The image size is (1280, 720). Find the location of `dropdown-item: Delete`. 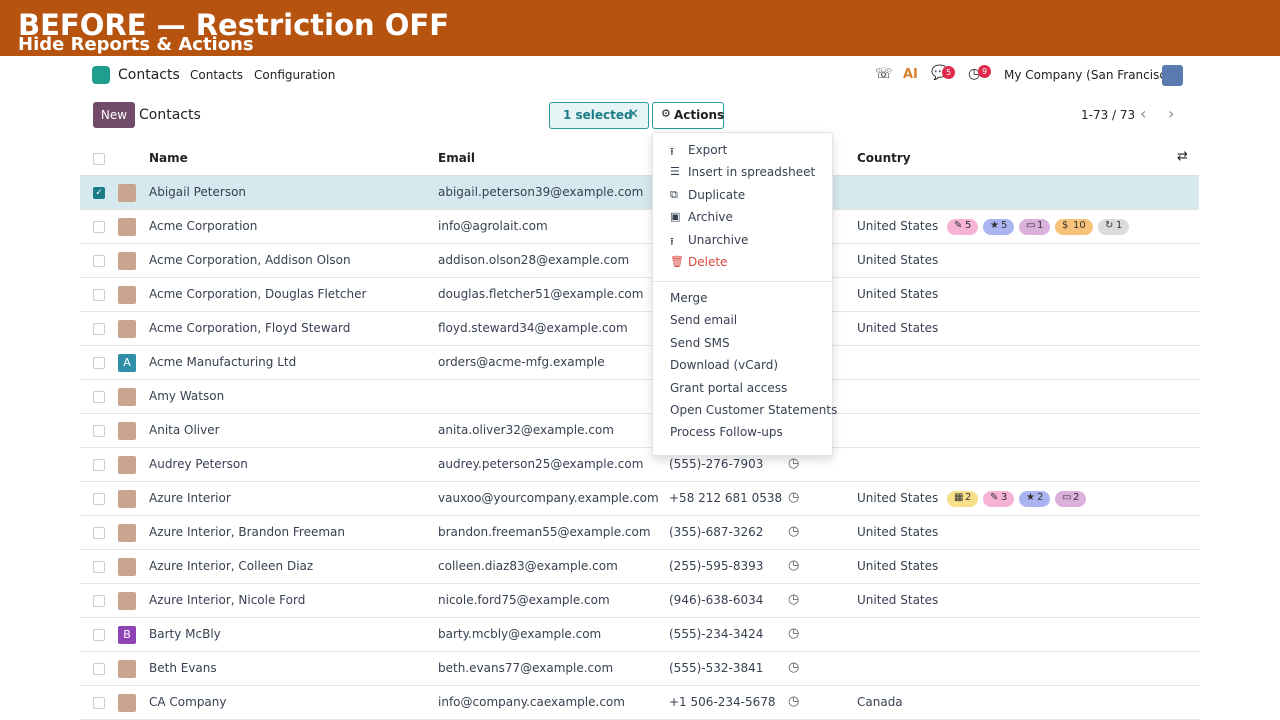

dropdown-item: Delete is located at coordinates (708, 262).